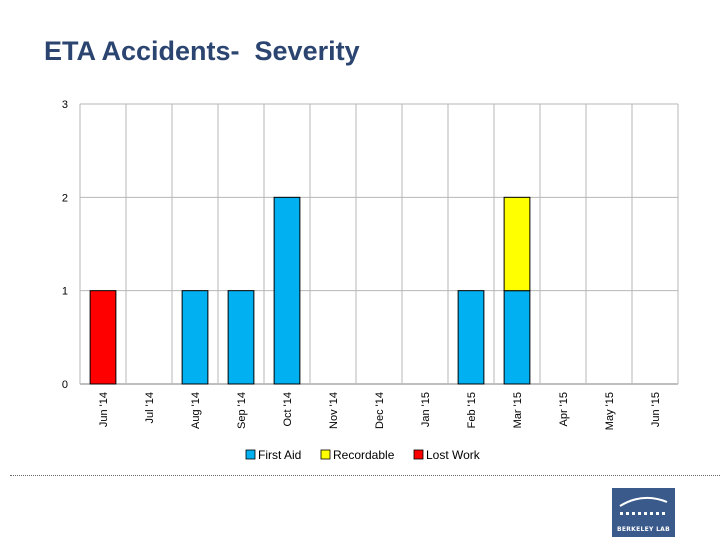 The image size is (720, 540). I want to click on x-tick-label: Dec '14, so click(380, 410).